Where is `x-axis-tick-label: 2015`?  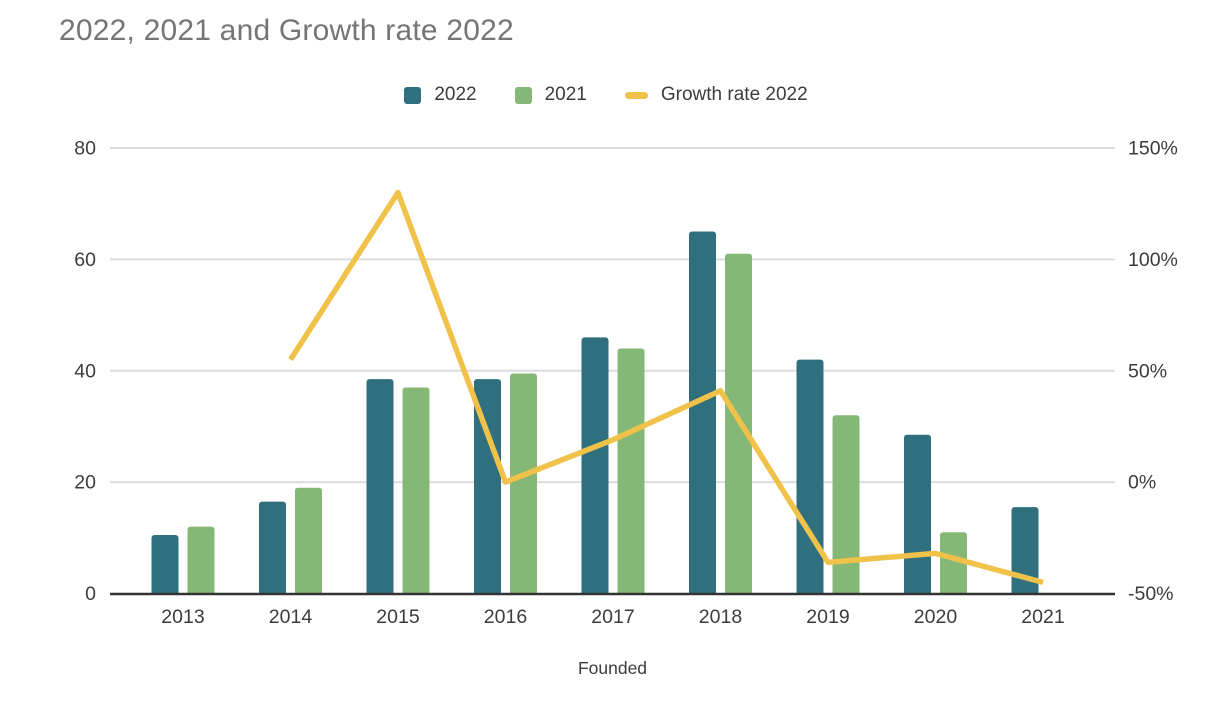
x-axis-tick-label: 2015 is located at coordinates (398, 617).